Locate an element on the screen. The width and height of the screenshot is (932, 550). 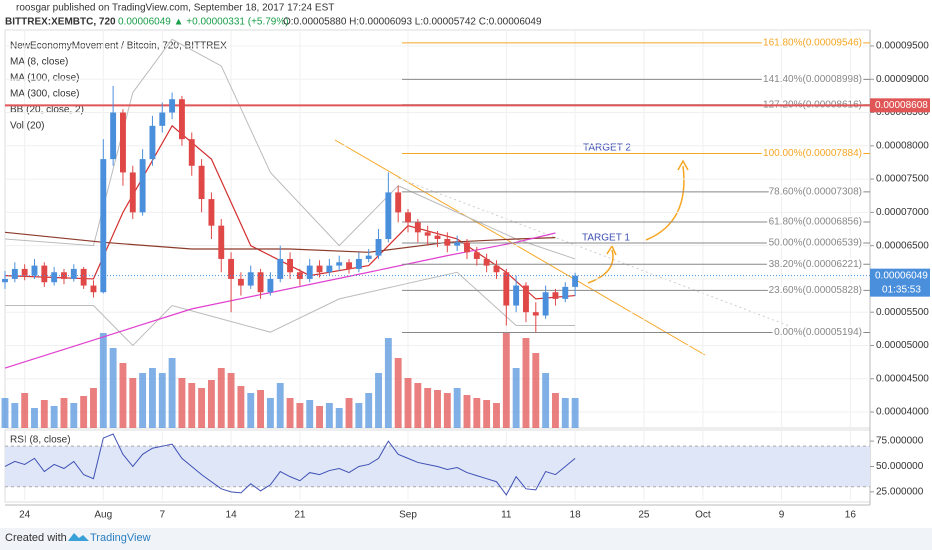
resistance-price-label: 0.00008608 is located at coordinates (901, 105).